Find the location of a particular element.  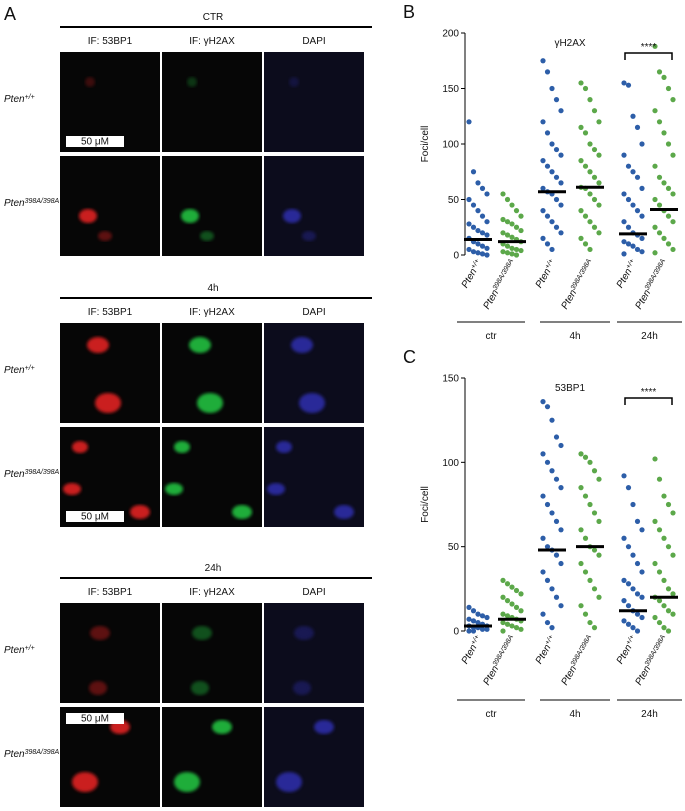

condition-title: 4h is located at coordinates (212, 288).